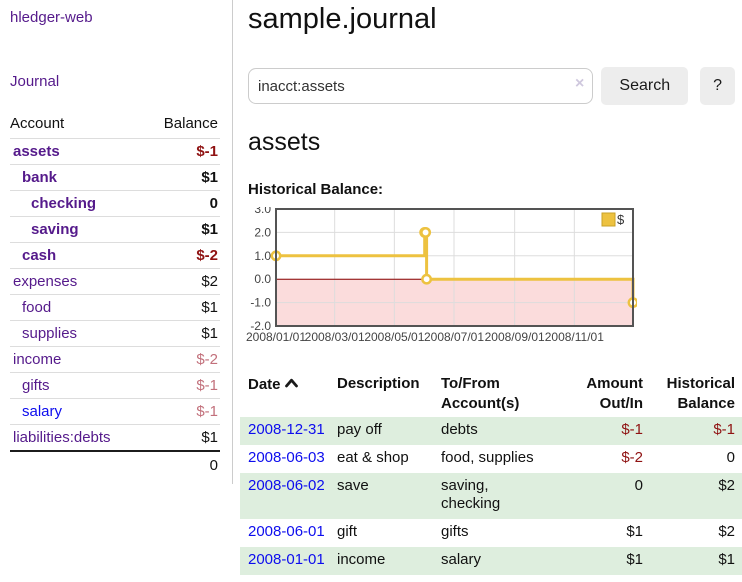 This screenshot has width=742, height=582. What do you see at coordinates (726, 559) in the screenshot?
I see `transaction-balance: $1` at bounding box center [726, 559].